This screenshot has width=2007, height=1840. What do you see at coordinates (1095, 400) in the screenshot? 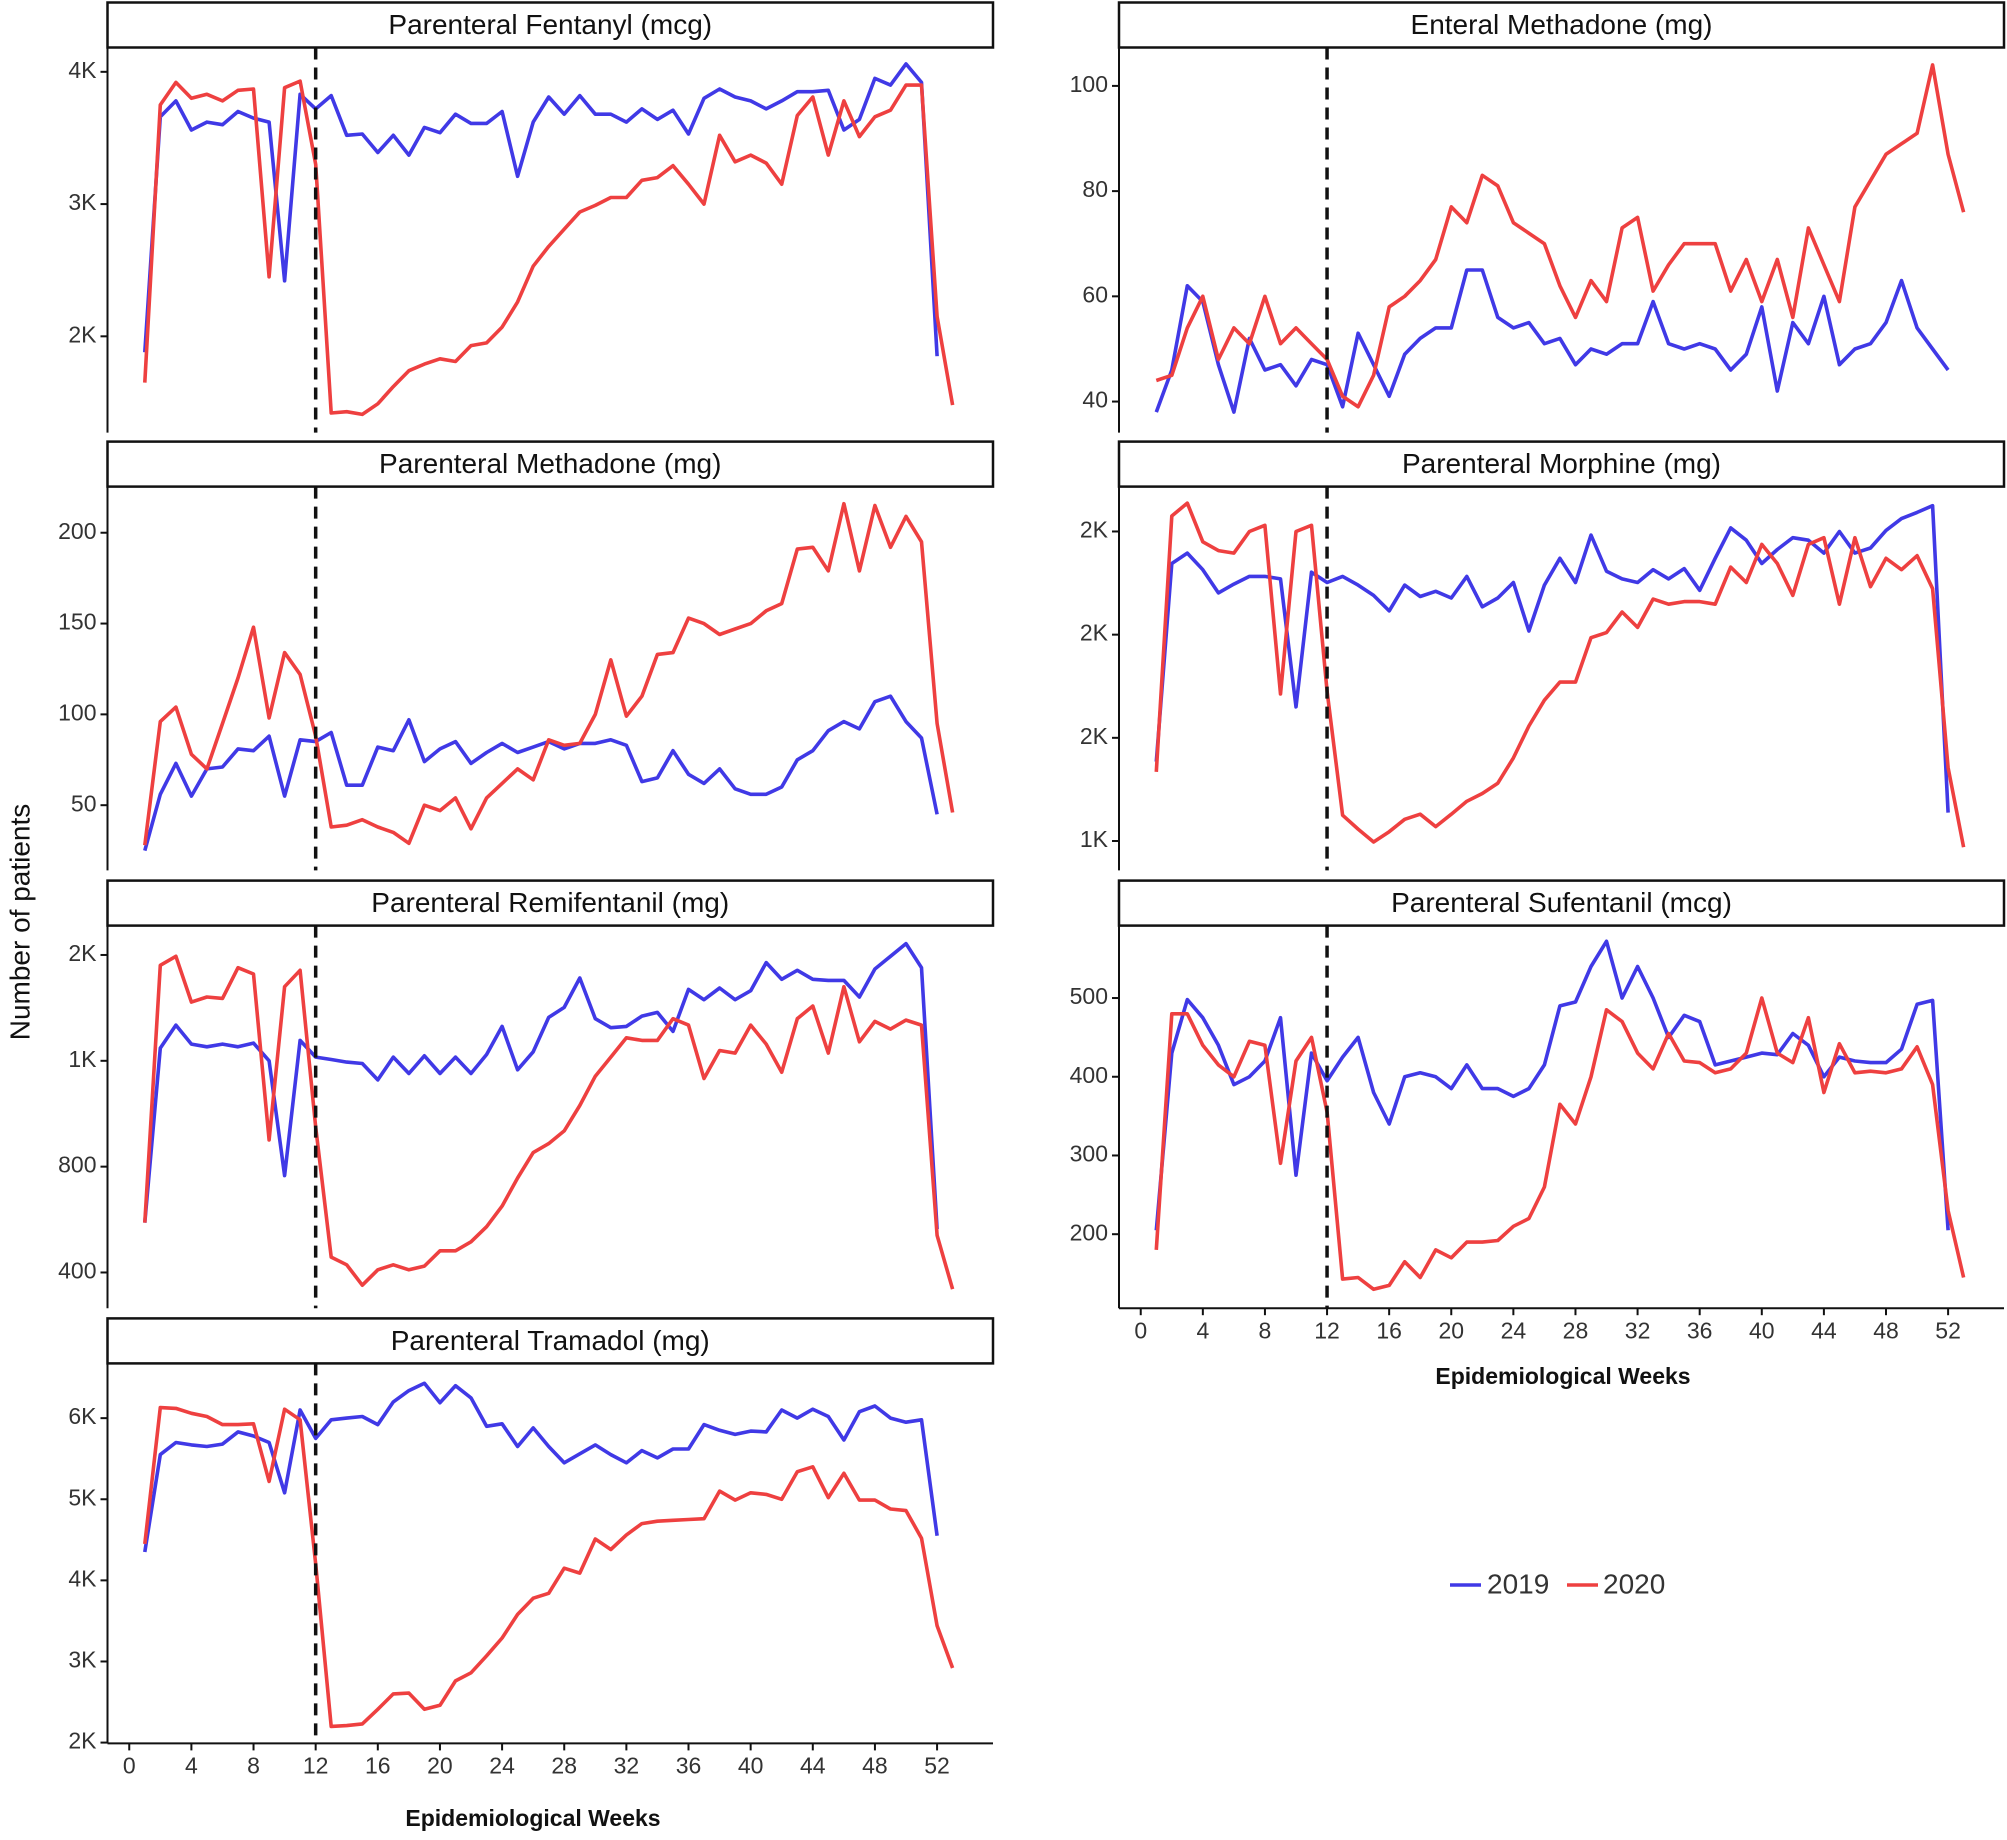
I see `y-tick-label: 40` at bounding box center [1095, 400].